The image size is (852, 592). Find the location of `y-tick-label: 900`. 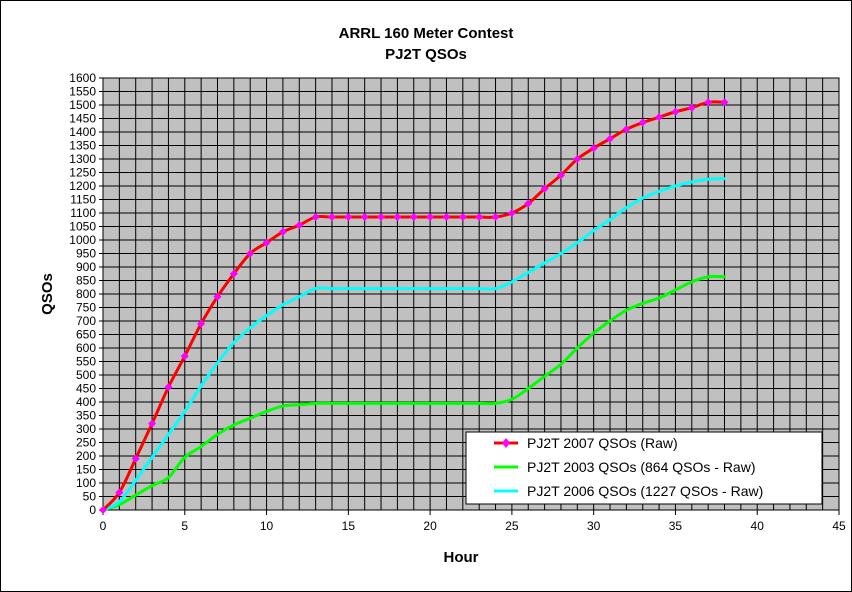

y-tick-label: 900 is located at coordinates (86, 267).